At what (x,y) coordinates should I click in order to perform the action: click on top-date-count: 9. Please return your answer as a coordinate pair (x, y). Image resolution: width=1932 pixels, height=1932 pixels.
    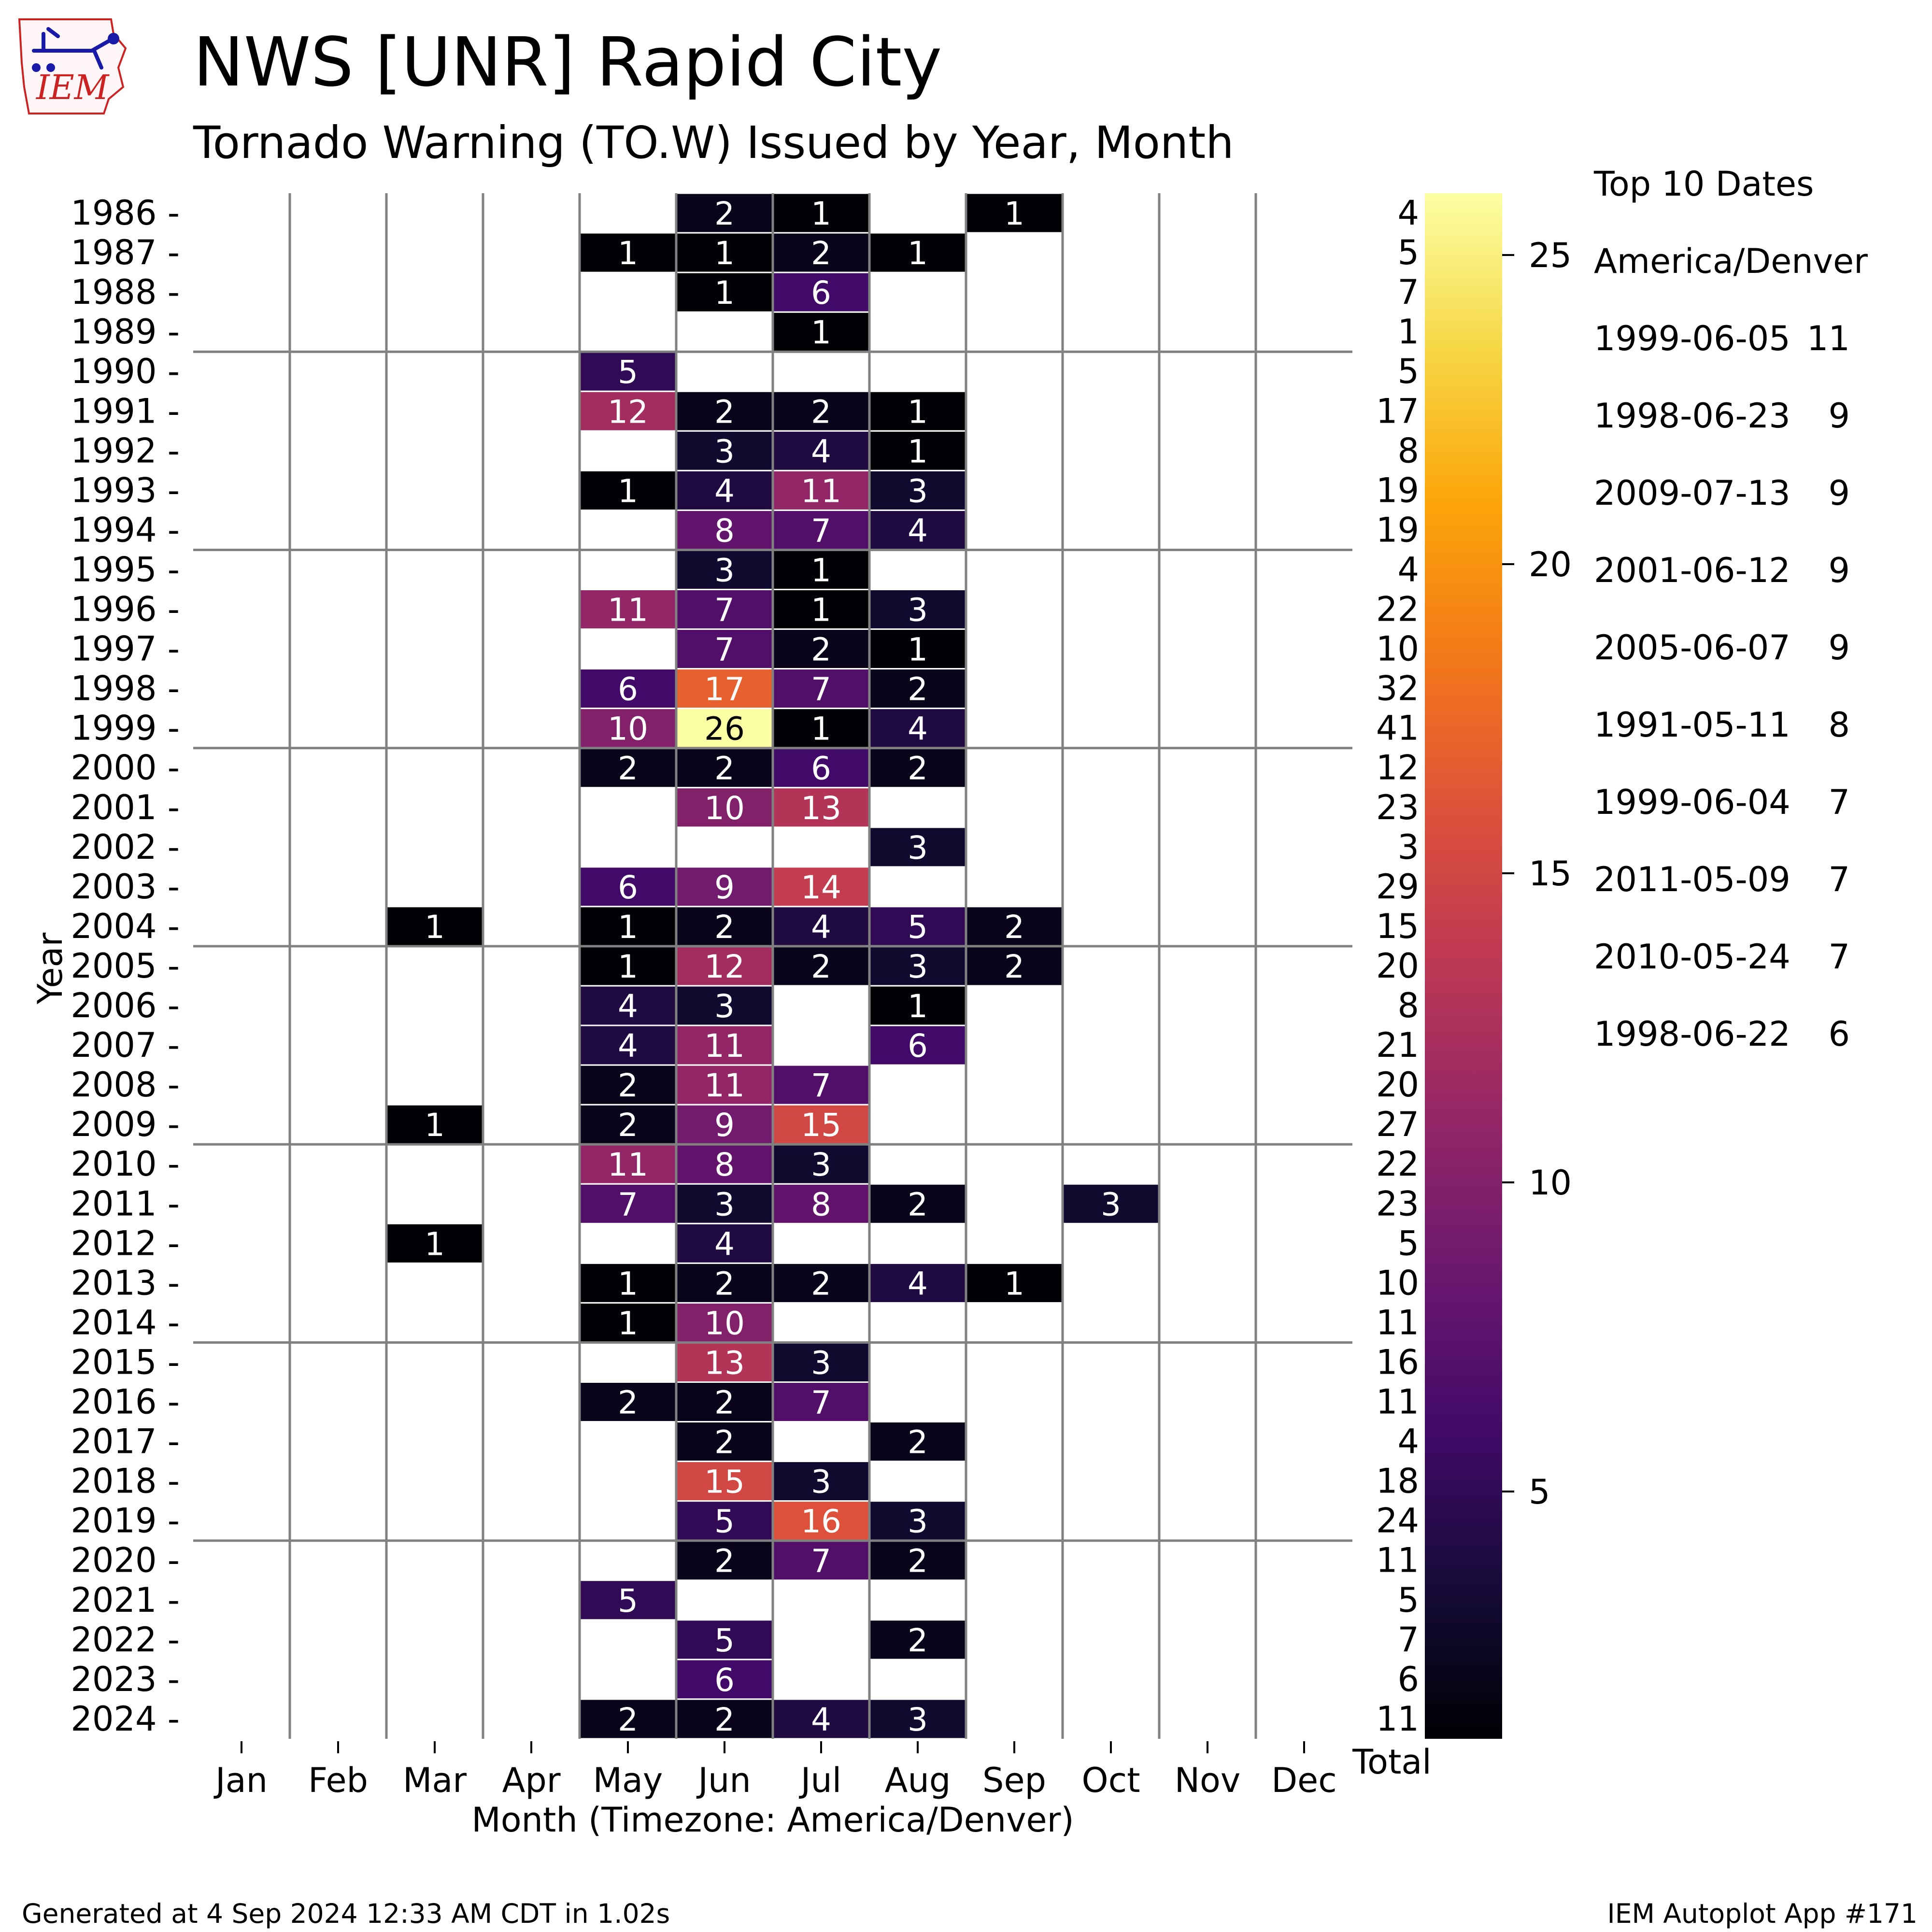
    Looking at the image, I should click on (1839, 493).